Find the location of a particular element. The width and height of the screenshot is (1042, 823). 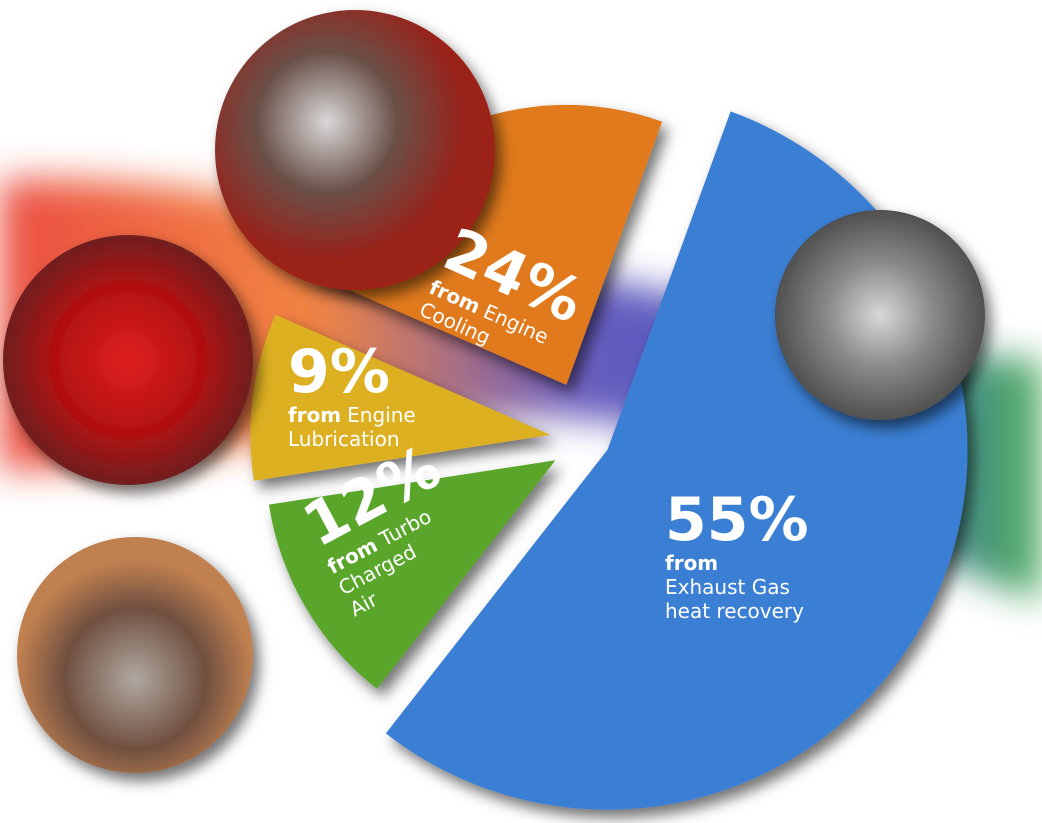

percent-label: 55% is located at coordinates (737, 520).